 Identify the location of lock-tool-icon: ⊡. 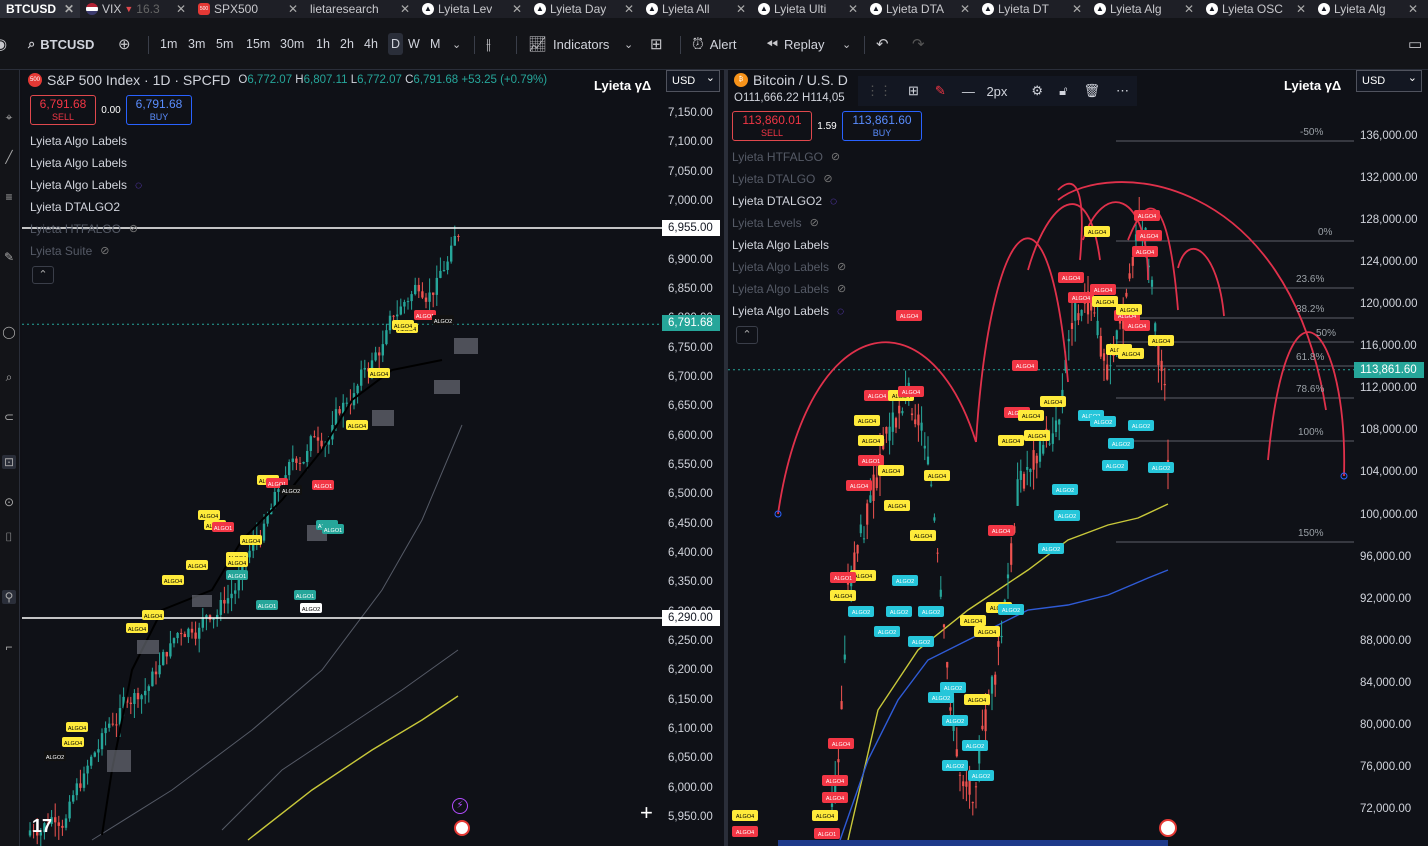
(9, 462).